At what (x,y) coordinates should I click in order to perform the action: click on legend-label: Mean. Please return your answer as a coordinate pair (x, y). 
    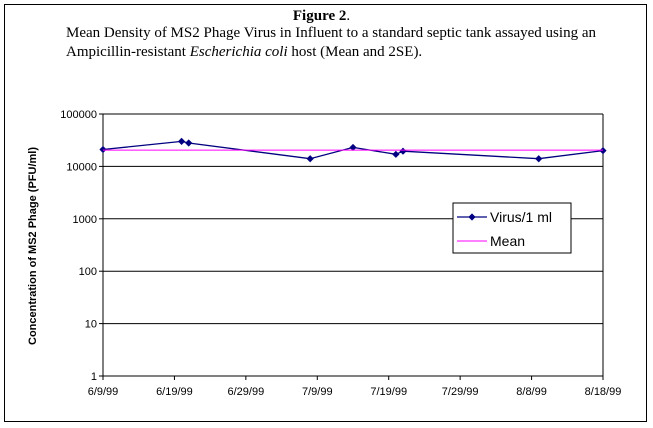
    Looking at the image, I should click on (507, 241).